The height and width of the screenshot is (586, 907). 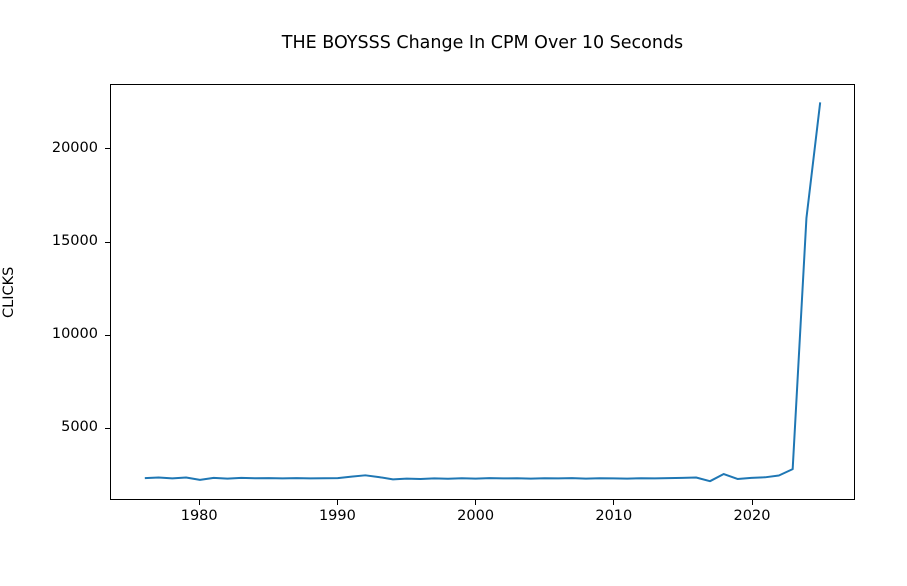 I want to click on x-tick-label: 1980, so click(x=199, y=516).